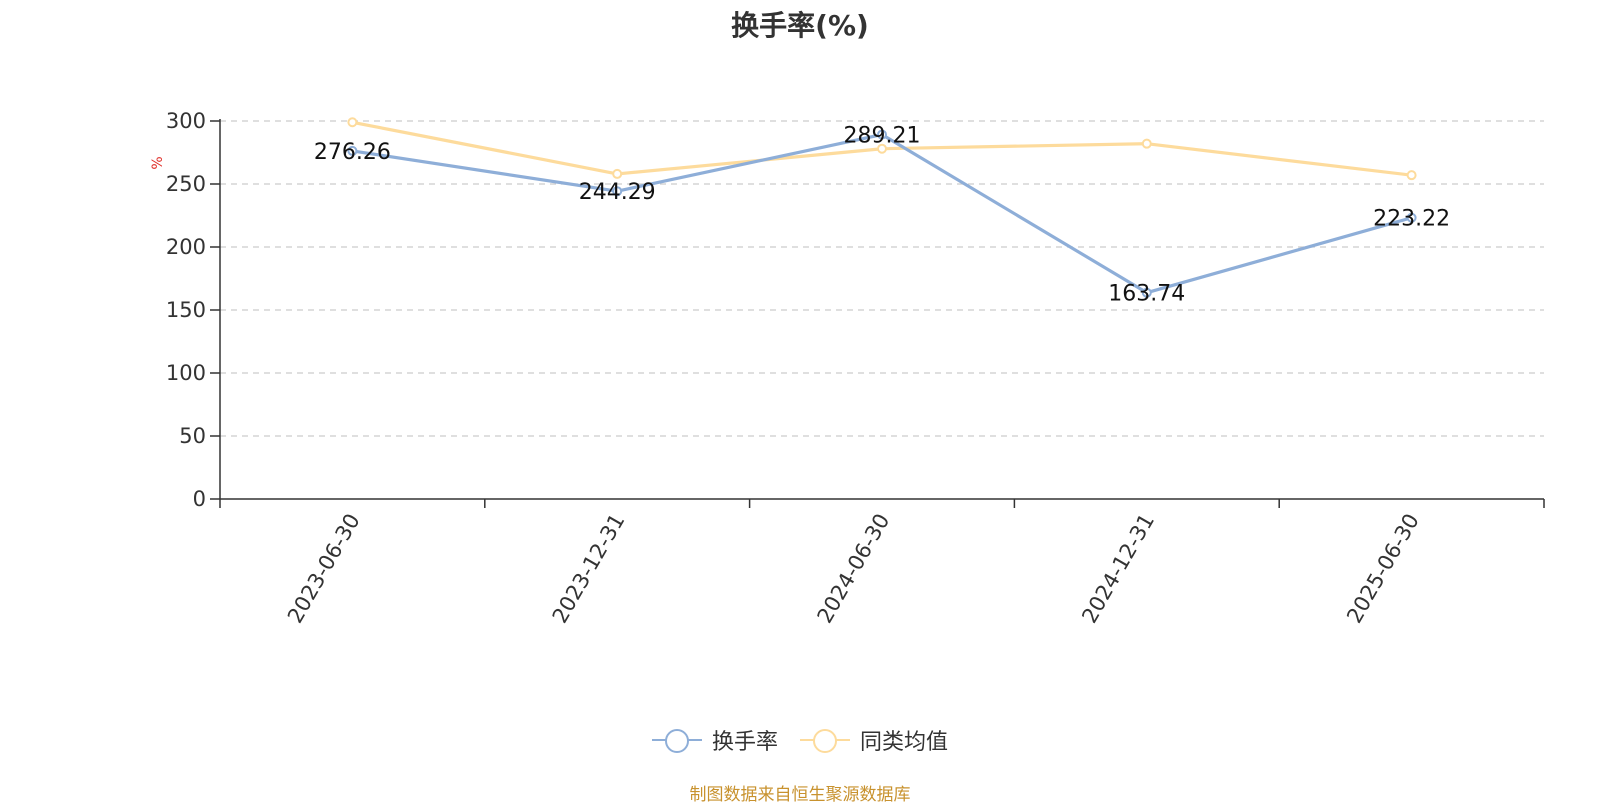 The width and height of the screenshot is (1600, 805). I want to click on y-tick-label: 300, so click(186, 121).